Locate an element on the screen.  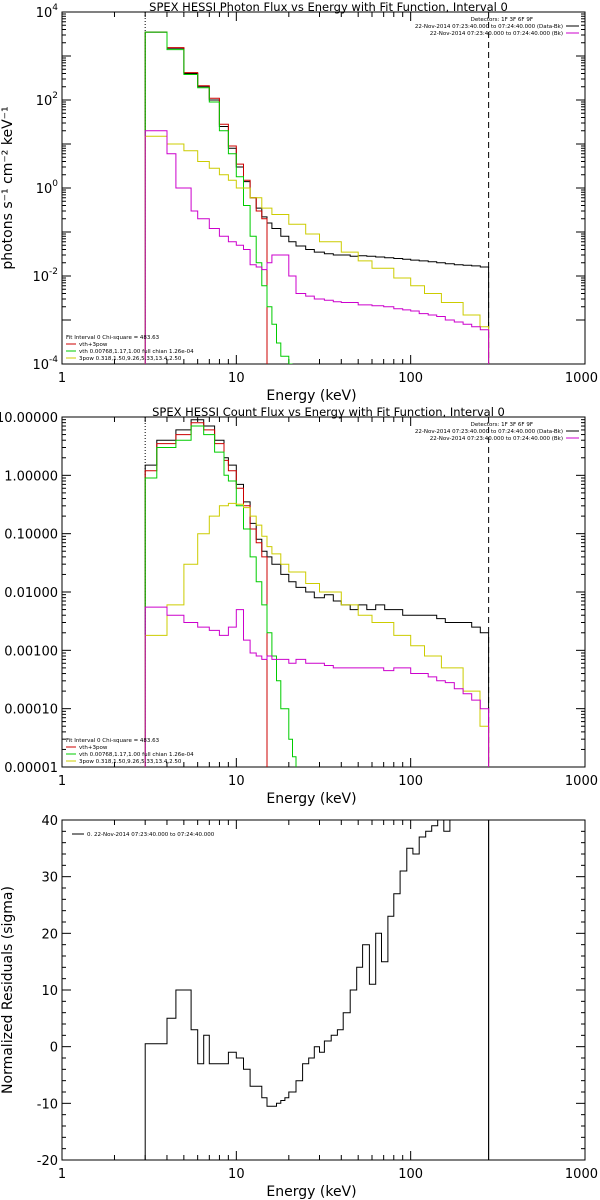
y-tick-label: 10⁰ is located at coordinates (47, 188).